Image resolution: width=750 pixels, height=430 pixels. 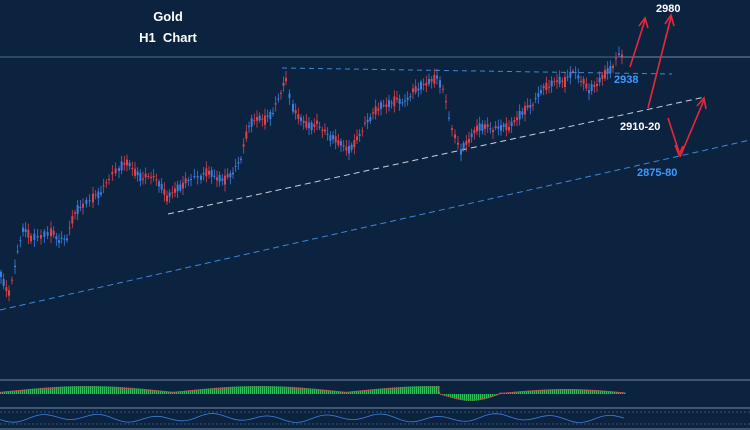 I want to click on arrow-up-3-head, so click(x=701, y=103).